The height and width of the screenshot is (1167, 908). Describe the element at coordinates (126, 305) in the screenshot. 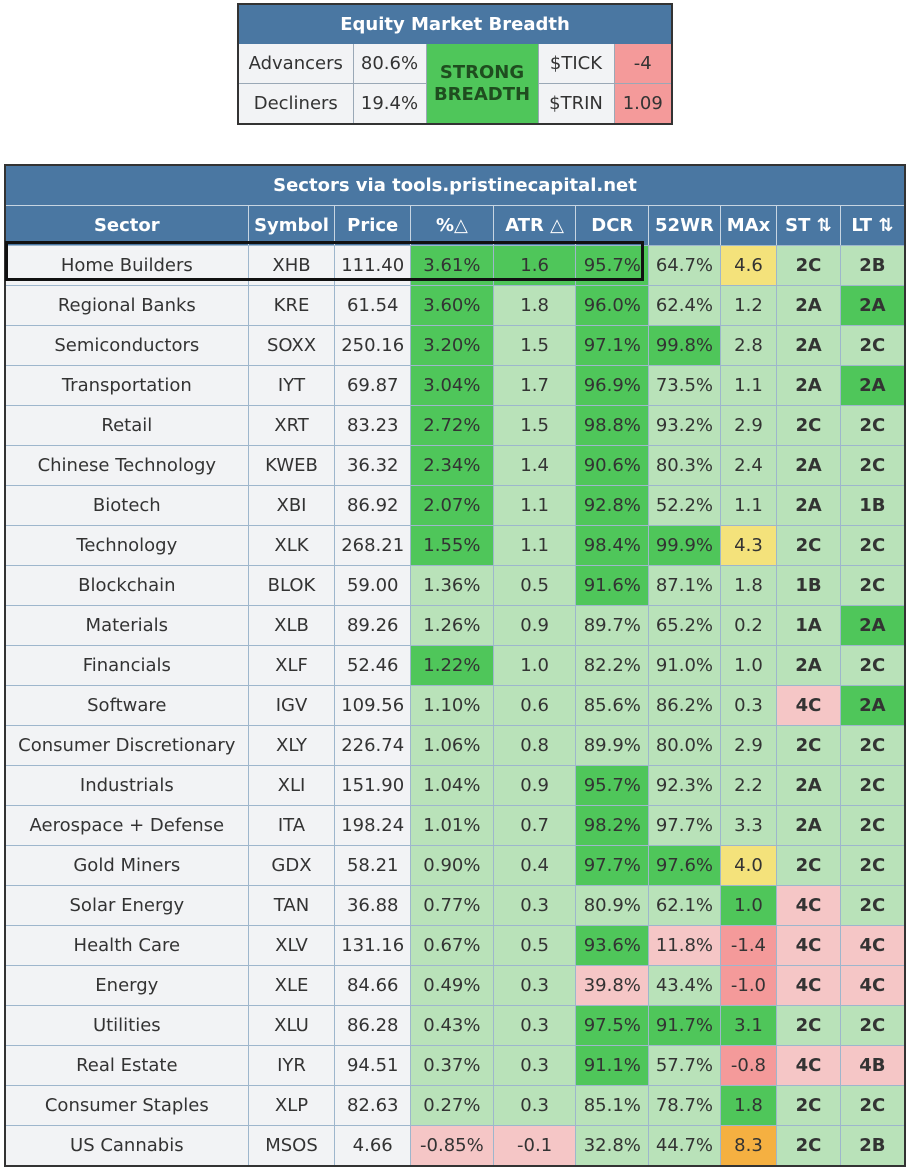

I see `sector-name-cell: Regional Banks` at that location.